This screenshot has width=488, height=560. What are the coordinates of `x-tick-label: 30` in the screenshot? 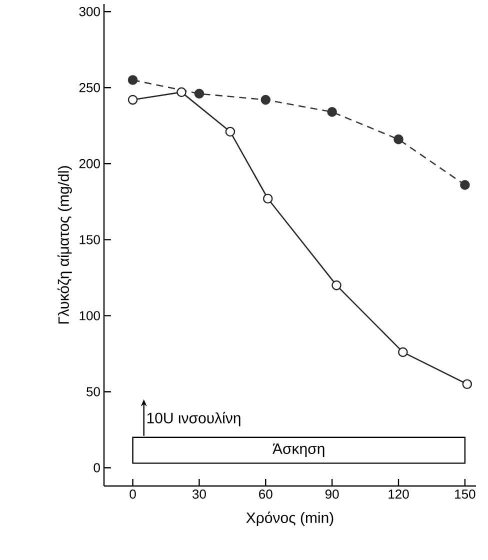 It's located at (199, 494).